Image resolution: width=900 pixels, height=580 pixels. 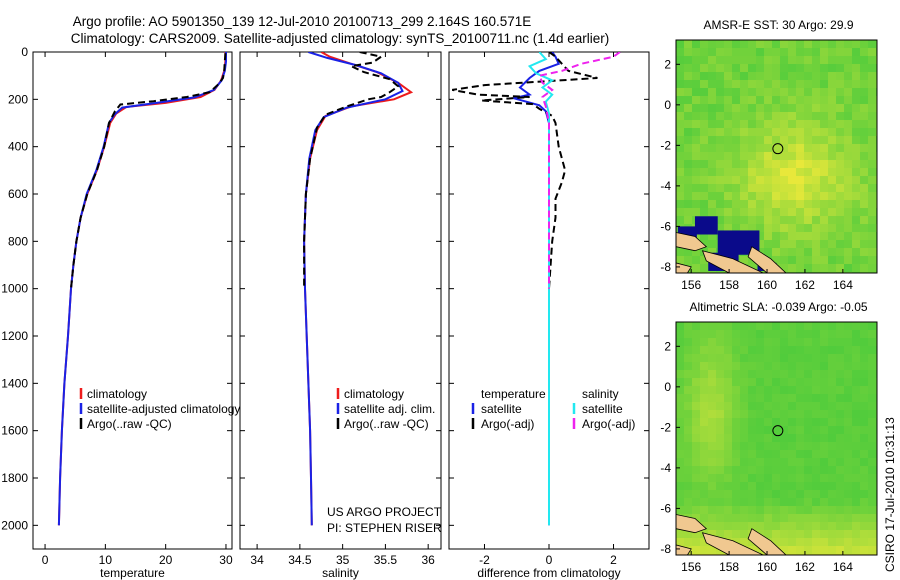 I want to click on difference-legend-label: Argo(-adj), so click(x=507, y=424).